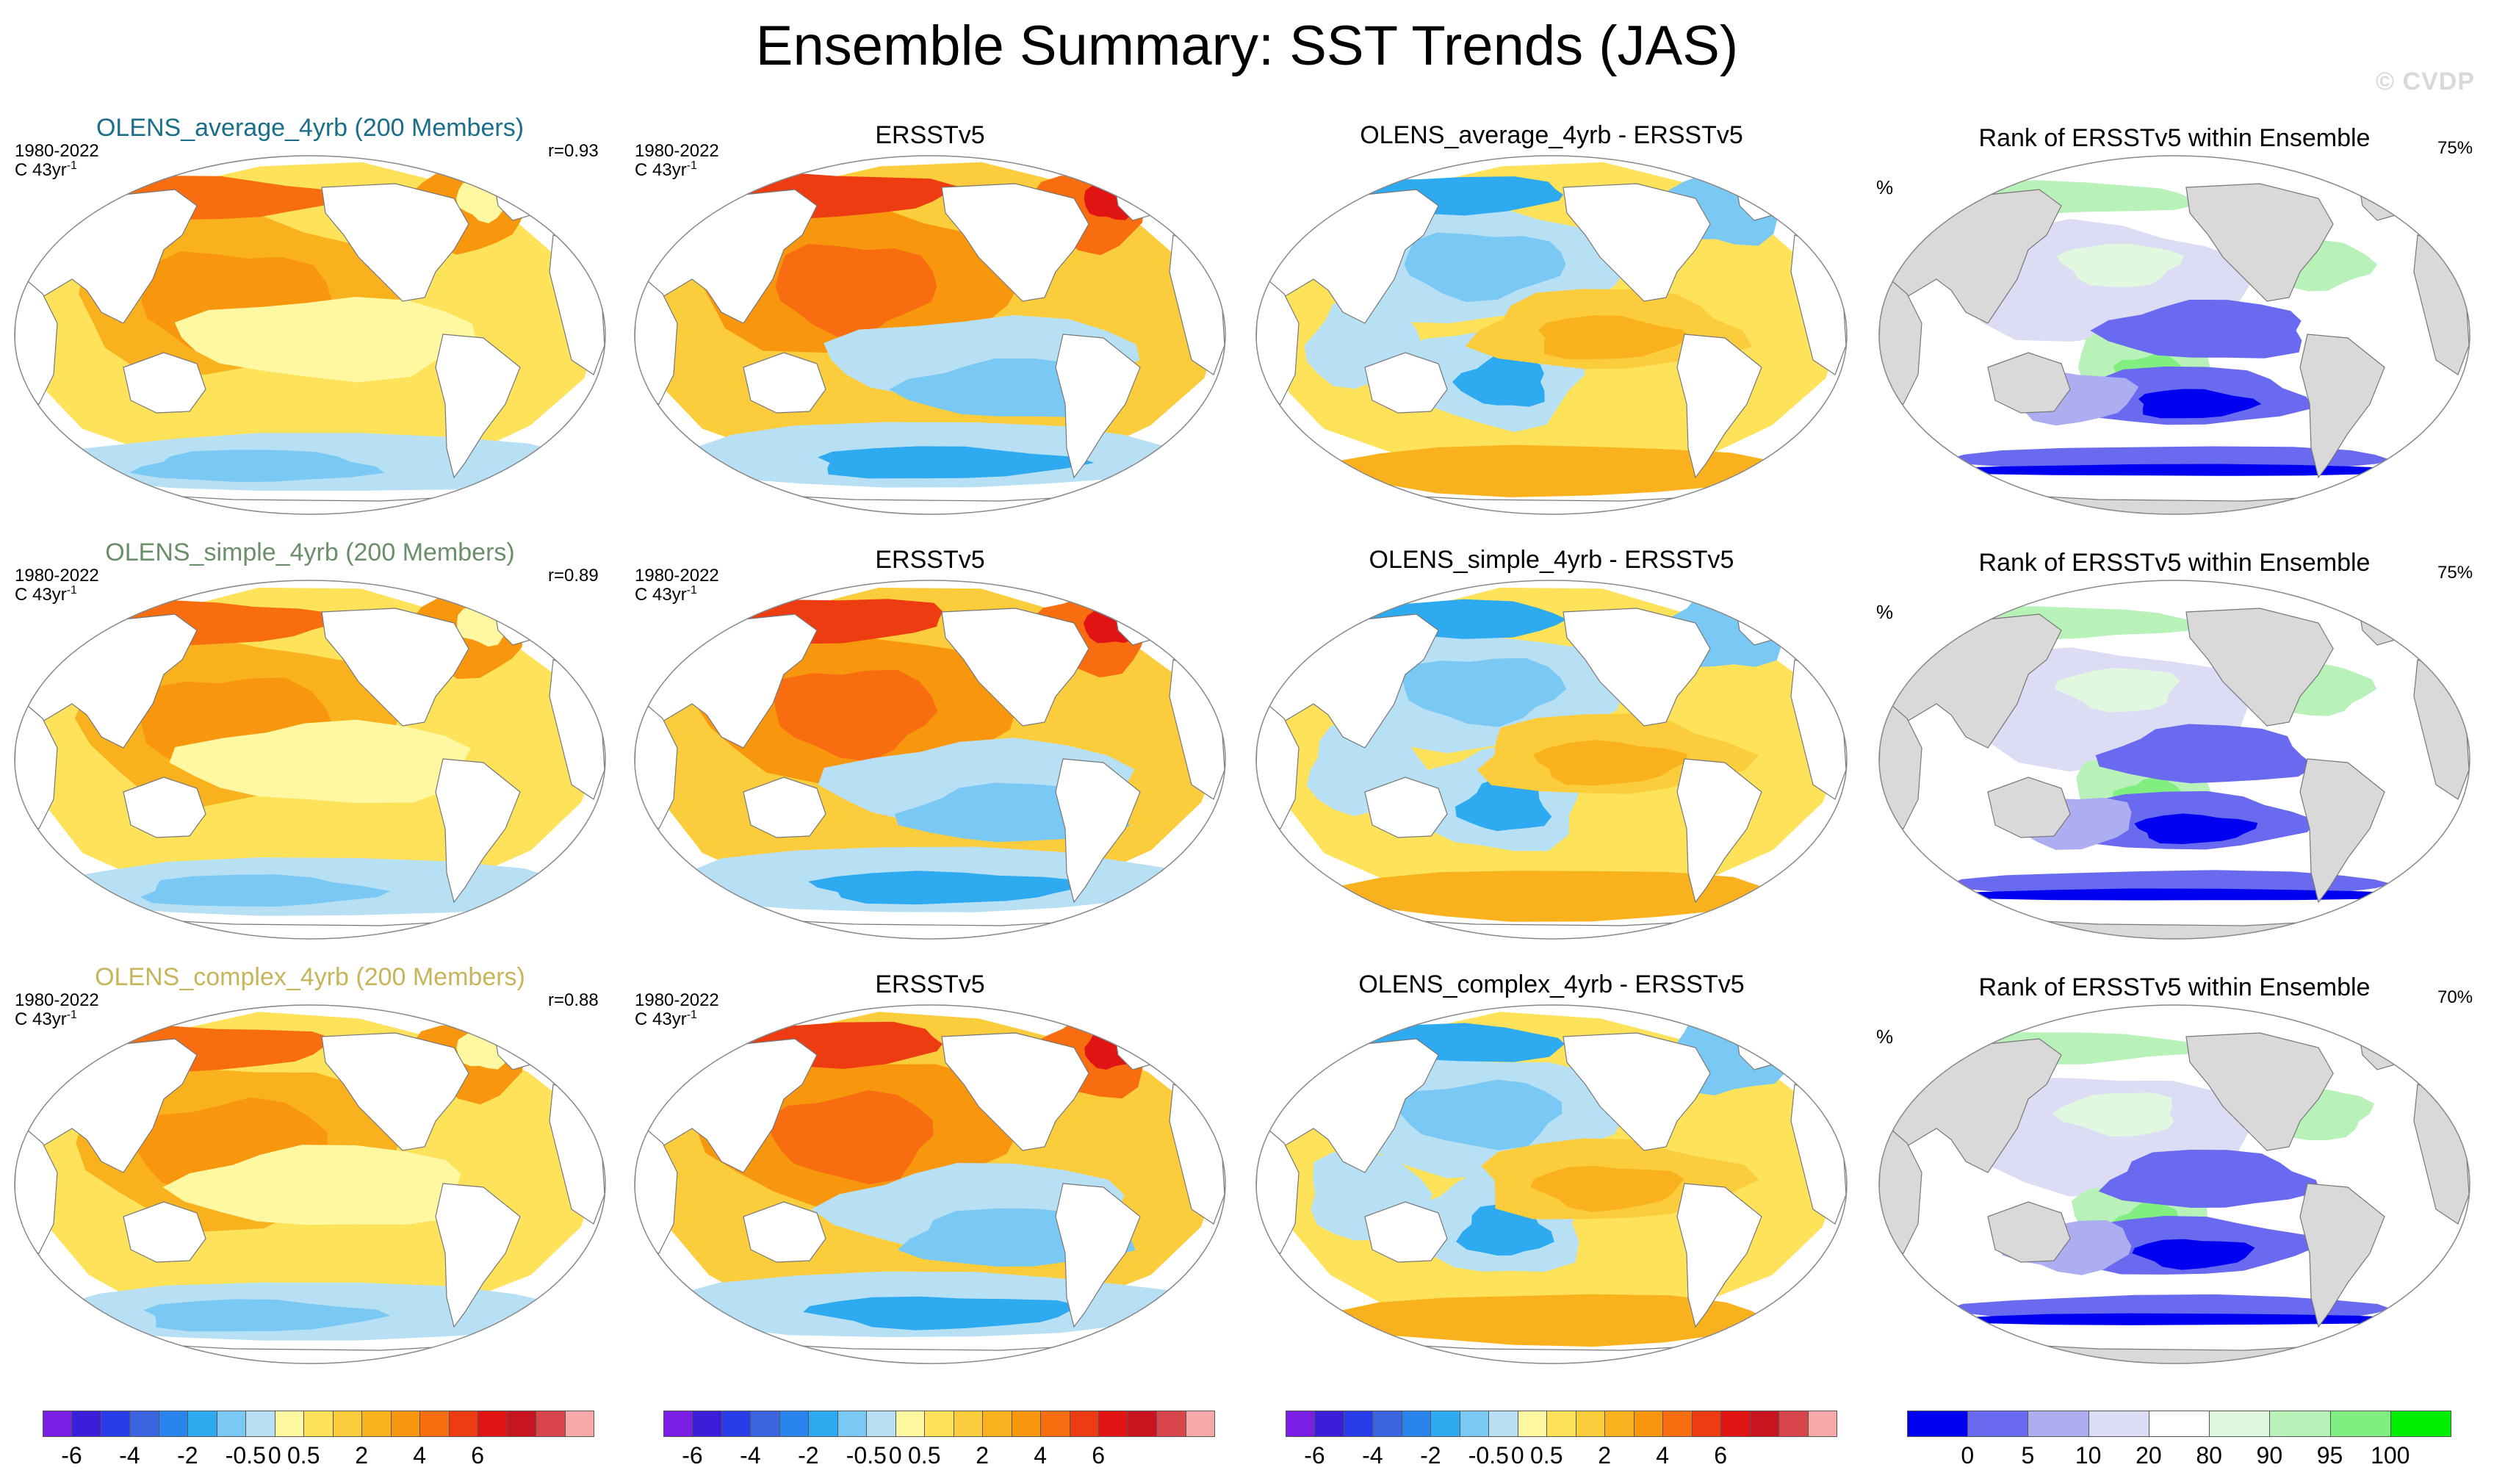 Image resolution: width=2494 pixels, height=1484 pixels. What do you see at coordinates (1041, 1456) in the screenshot?
I see `colorbar-observed-tick-label: 4` at bounding box center [1041, 1456].